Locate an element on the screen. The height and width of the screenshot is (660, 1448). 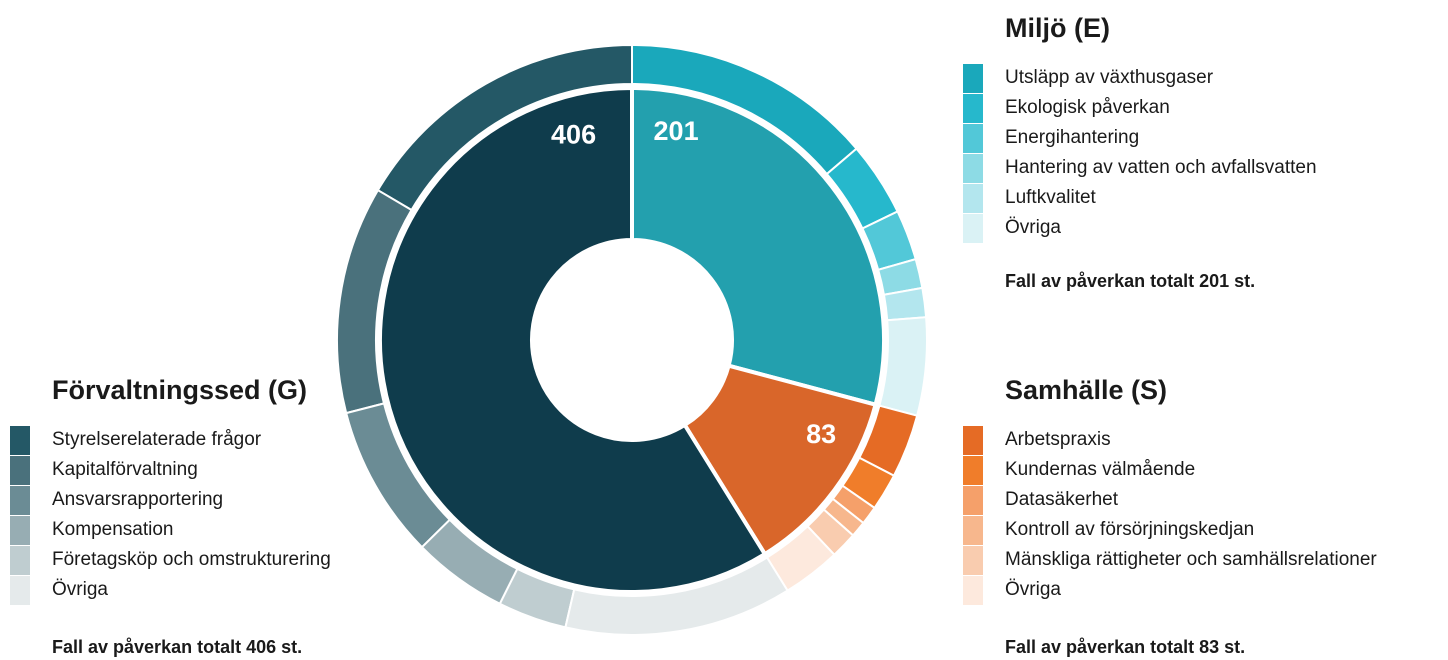
legend-item: Styrelserelaterade frågor is located at coordinates (157, 439).